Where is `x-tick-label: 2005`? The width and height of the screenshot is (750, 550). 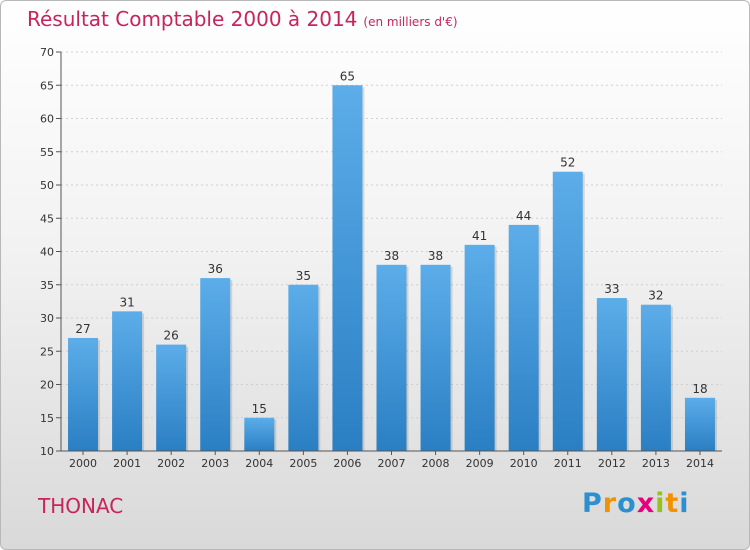 x-tick-label: 2005 is located at coordinates (303, 463).